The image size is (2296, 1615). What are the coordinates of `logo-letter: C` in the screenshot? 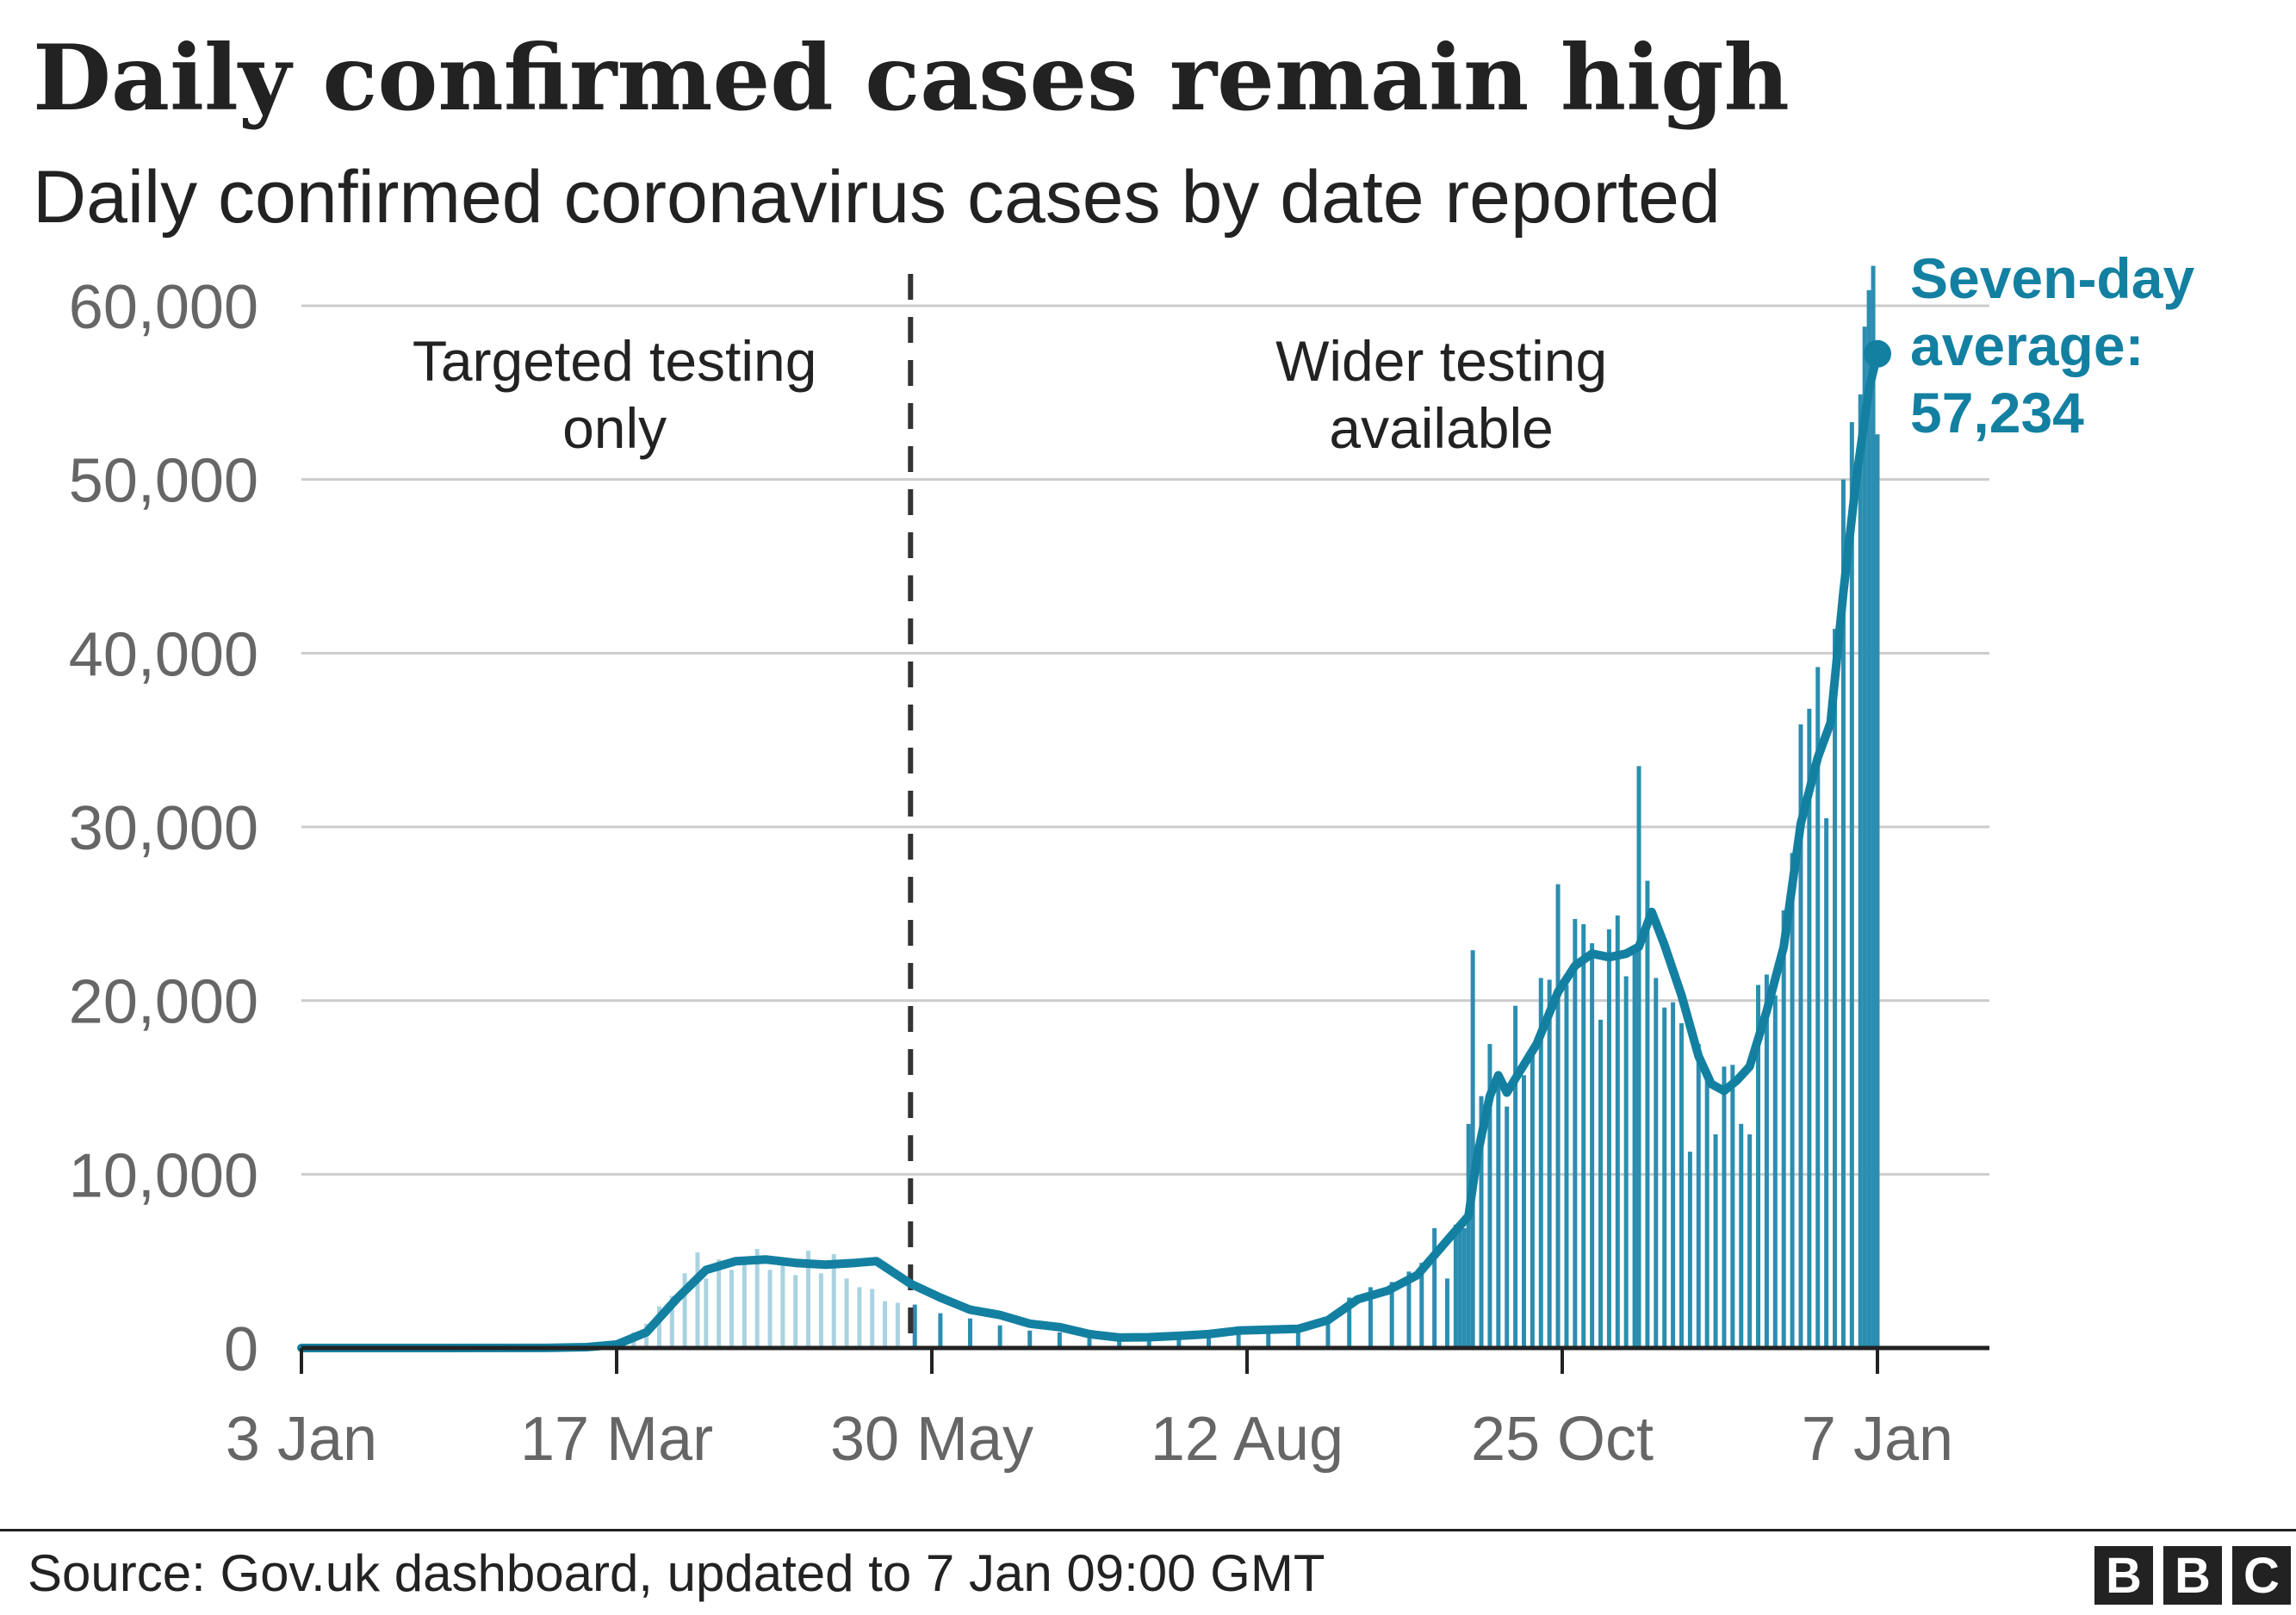 It's located at (2261, 1575).